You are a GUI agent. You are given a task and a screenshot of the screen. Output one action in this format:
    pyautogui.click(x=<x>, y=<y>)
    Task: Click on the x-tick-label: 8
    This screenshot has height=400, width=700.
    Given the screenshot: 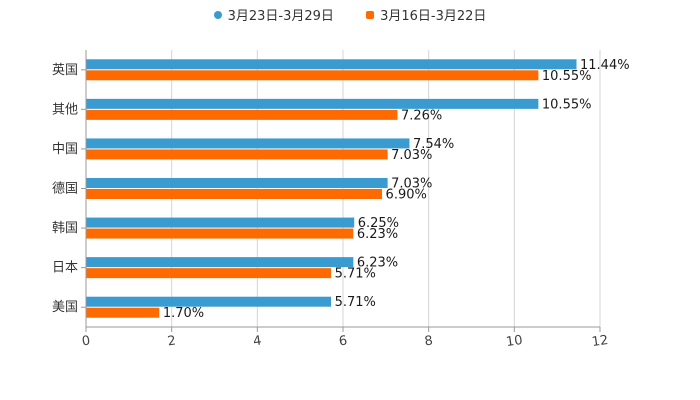 What is the action you would take?
    pyautogui.click(x=429, y=341)
    